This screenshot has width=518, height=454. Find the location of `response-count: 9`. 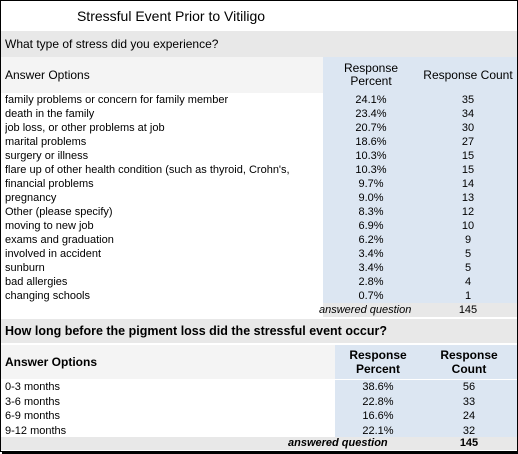

response-count: 9 is located at coordinates (468, 240).